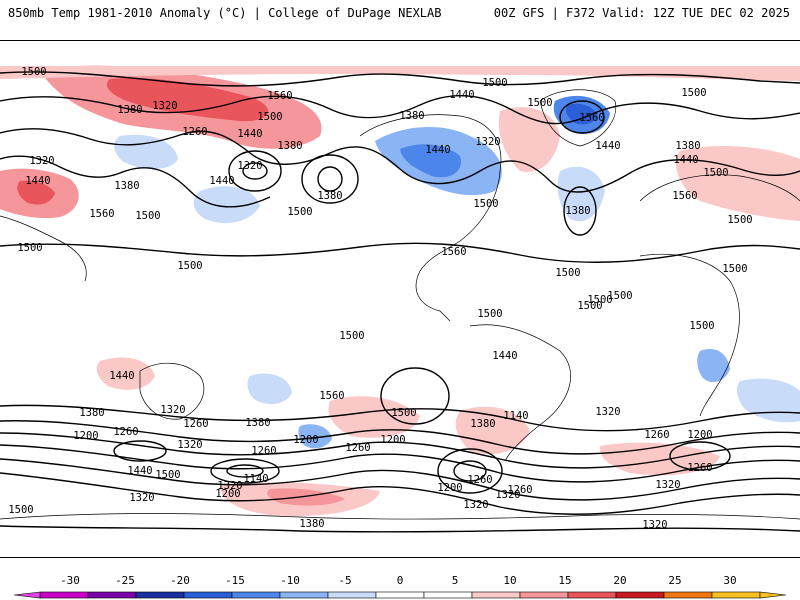  I want to click on colorbar-tick-label: -20, so click(180, 580).